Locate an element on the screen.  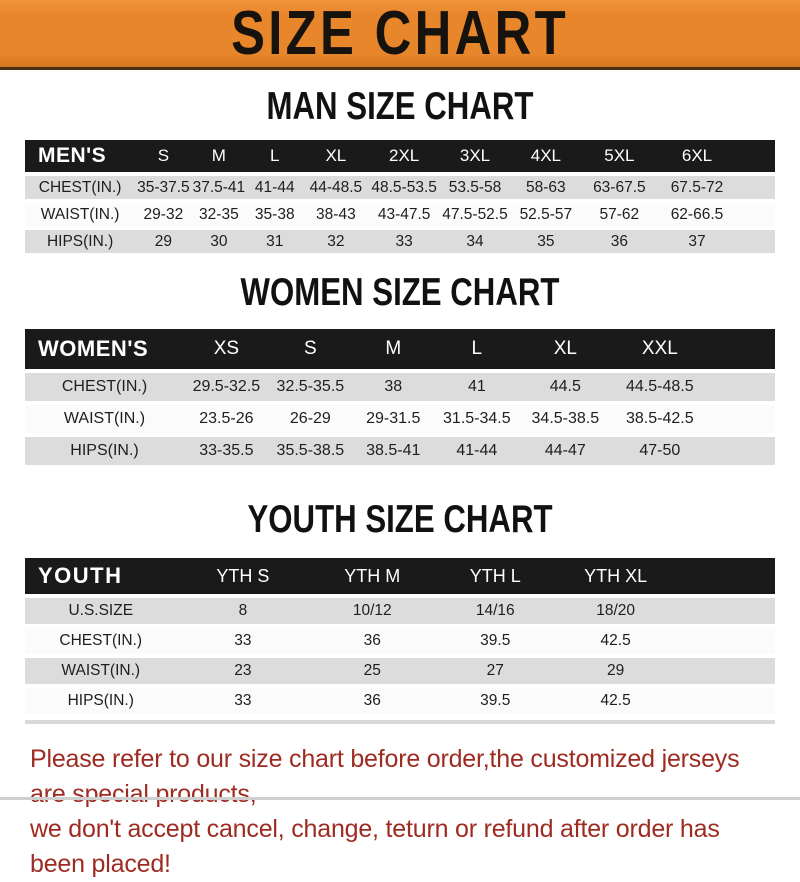
size-value-cell: 23.5-26 is located at coordinates (226, 419).